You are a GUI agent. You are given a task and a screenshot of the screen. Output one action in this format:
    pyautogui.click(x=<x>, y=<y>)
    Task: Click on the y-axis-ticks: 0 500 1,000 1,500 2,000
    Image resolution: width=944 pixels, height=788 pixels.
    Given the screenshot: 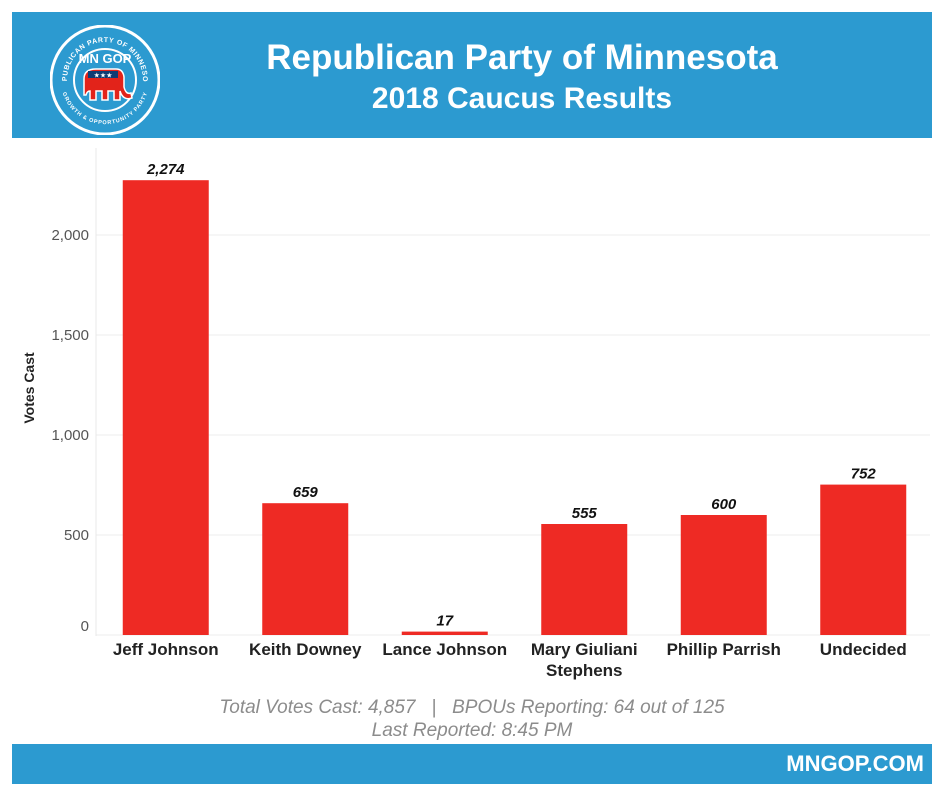 What is the action you would take?
    pyautogui.click(x=70, y=431)
    